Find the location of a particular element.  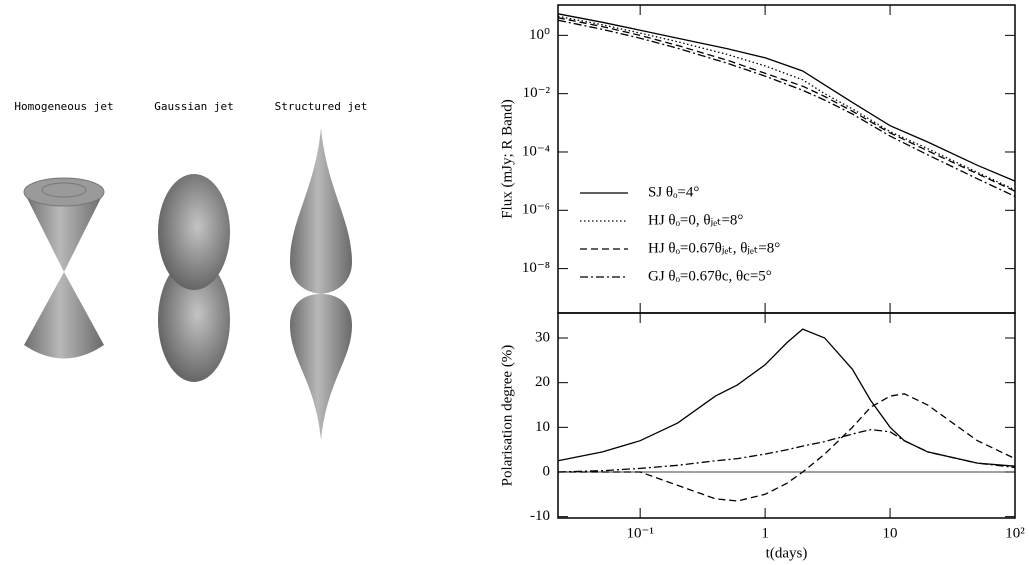

y-tick-label: 30 is located at coordinates (542, 337).